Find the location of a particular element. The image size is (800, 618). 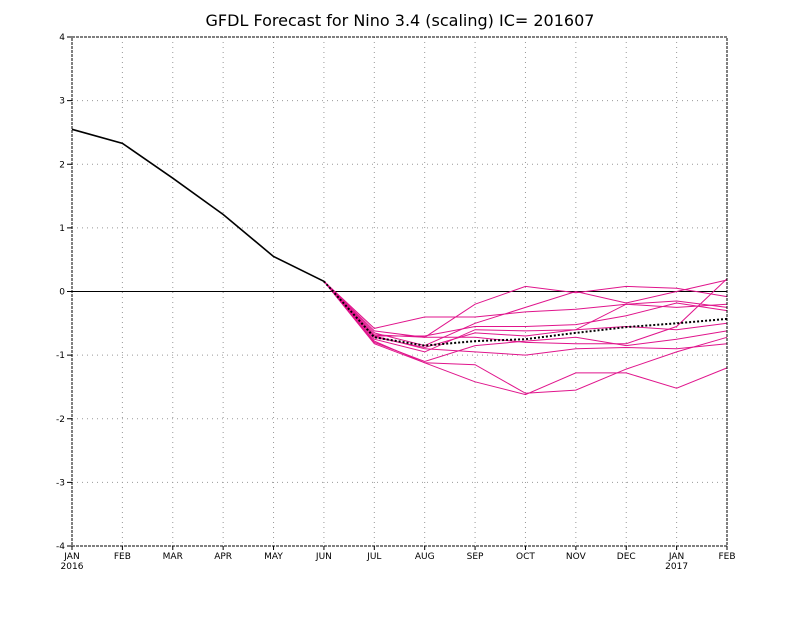

y-tick-label: 2 is located at coordinates (62, 165).